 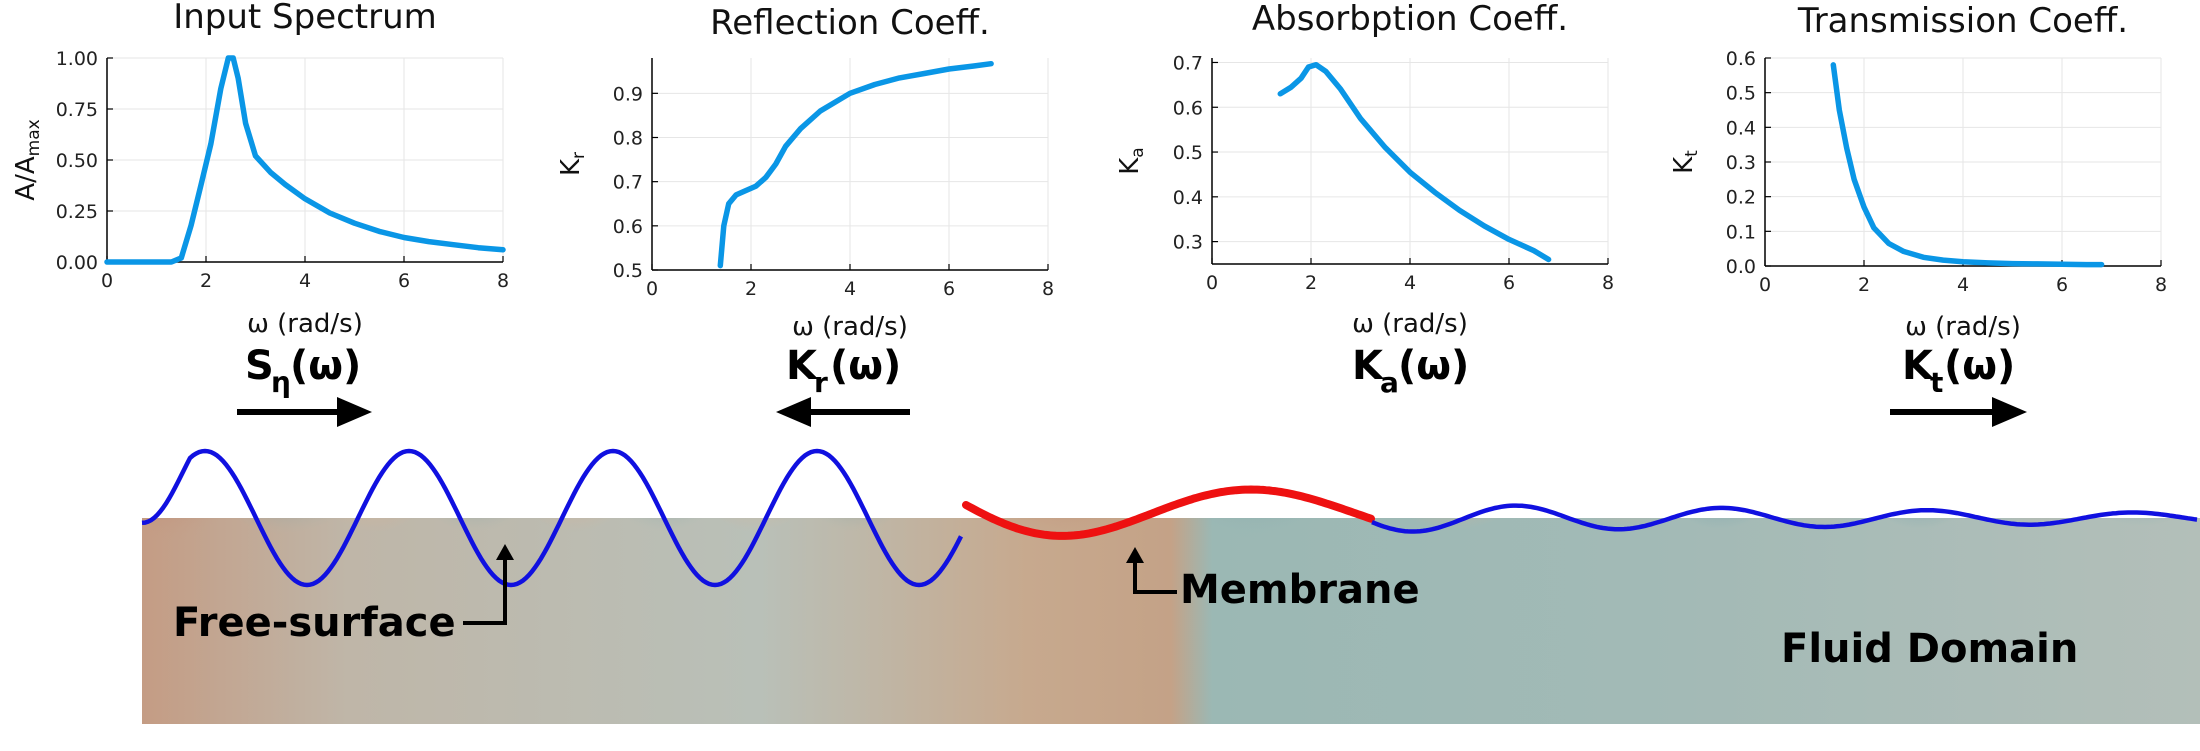 I want to click on membrane-callout: Membrane, so click(x=1273, y=580).